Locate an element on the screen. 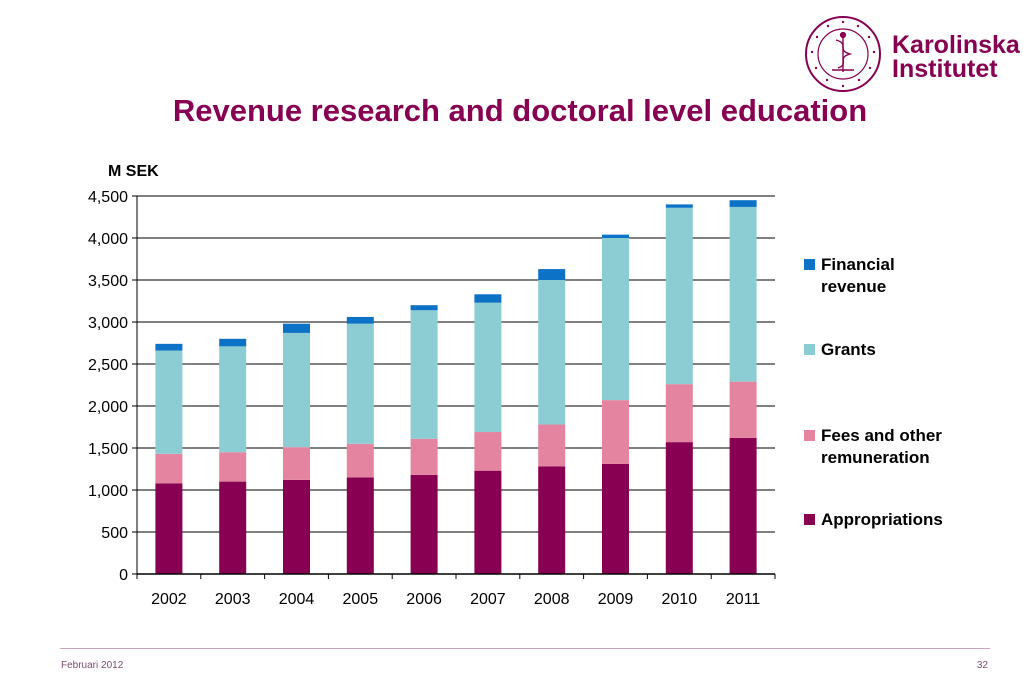 This screenshot has height=694, width=1023. x-tick-label: 2002 is located at coordinates (169, 599).